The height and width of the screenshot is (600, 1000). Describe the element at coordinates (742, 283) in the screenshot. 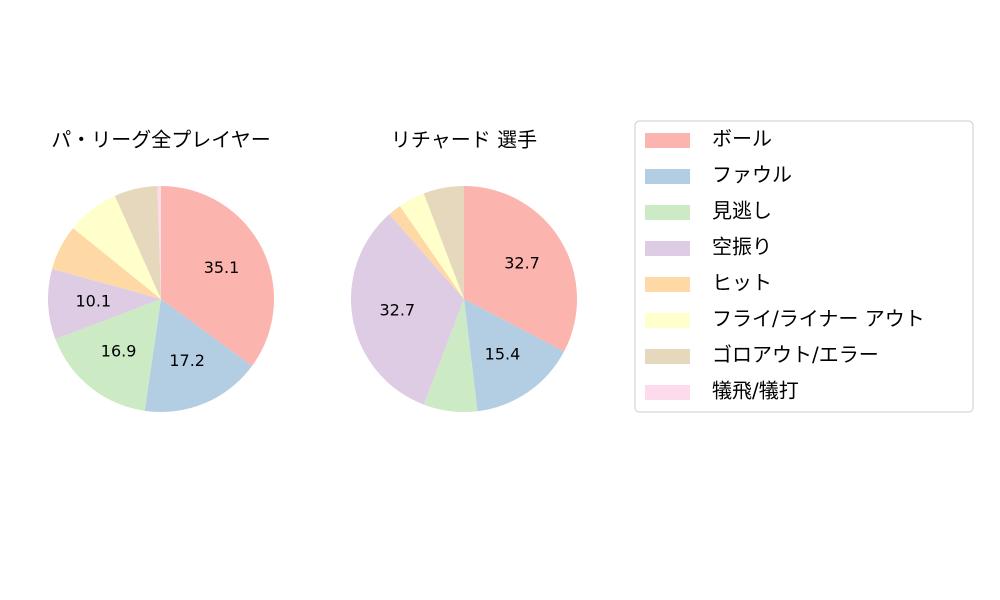

I see `legend-label: ヒット` at that location.